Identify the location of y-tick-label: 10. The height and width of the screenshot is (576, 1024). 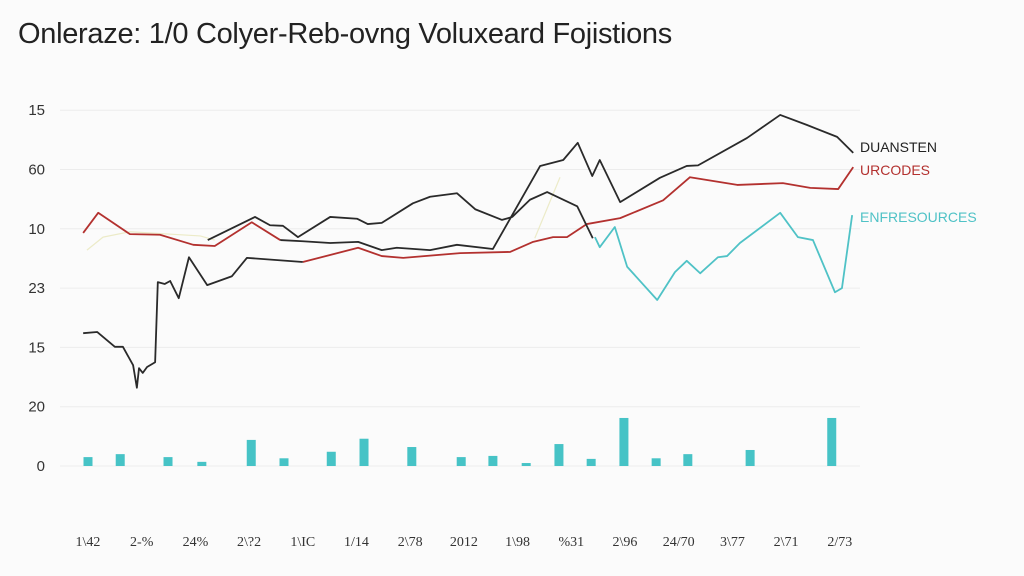
(36, 229).